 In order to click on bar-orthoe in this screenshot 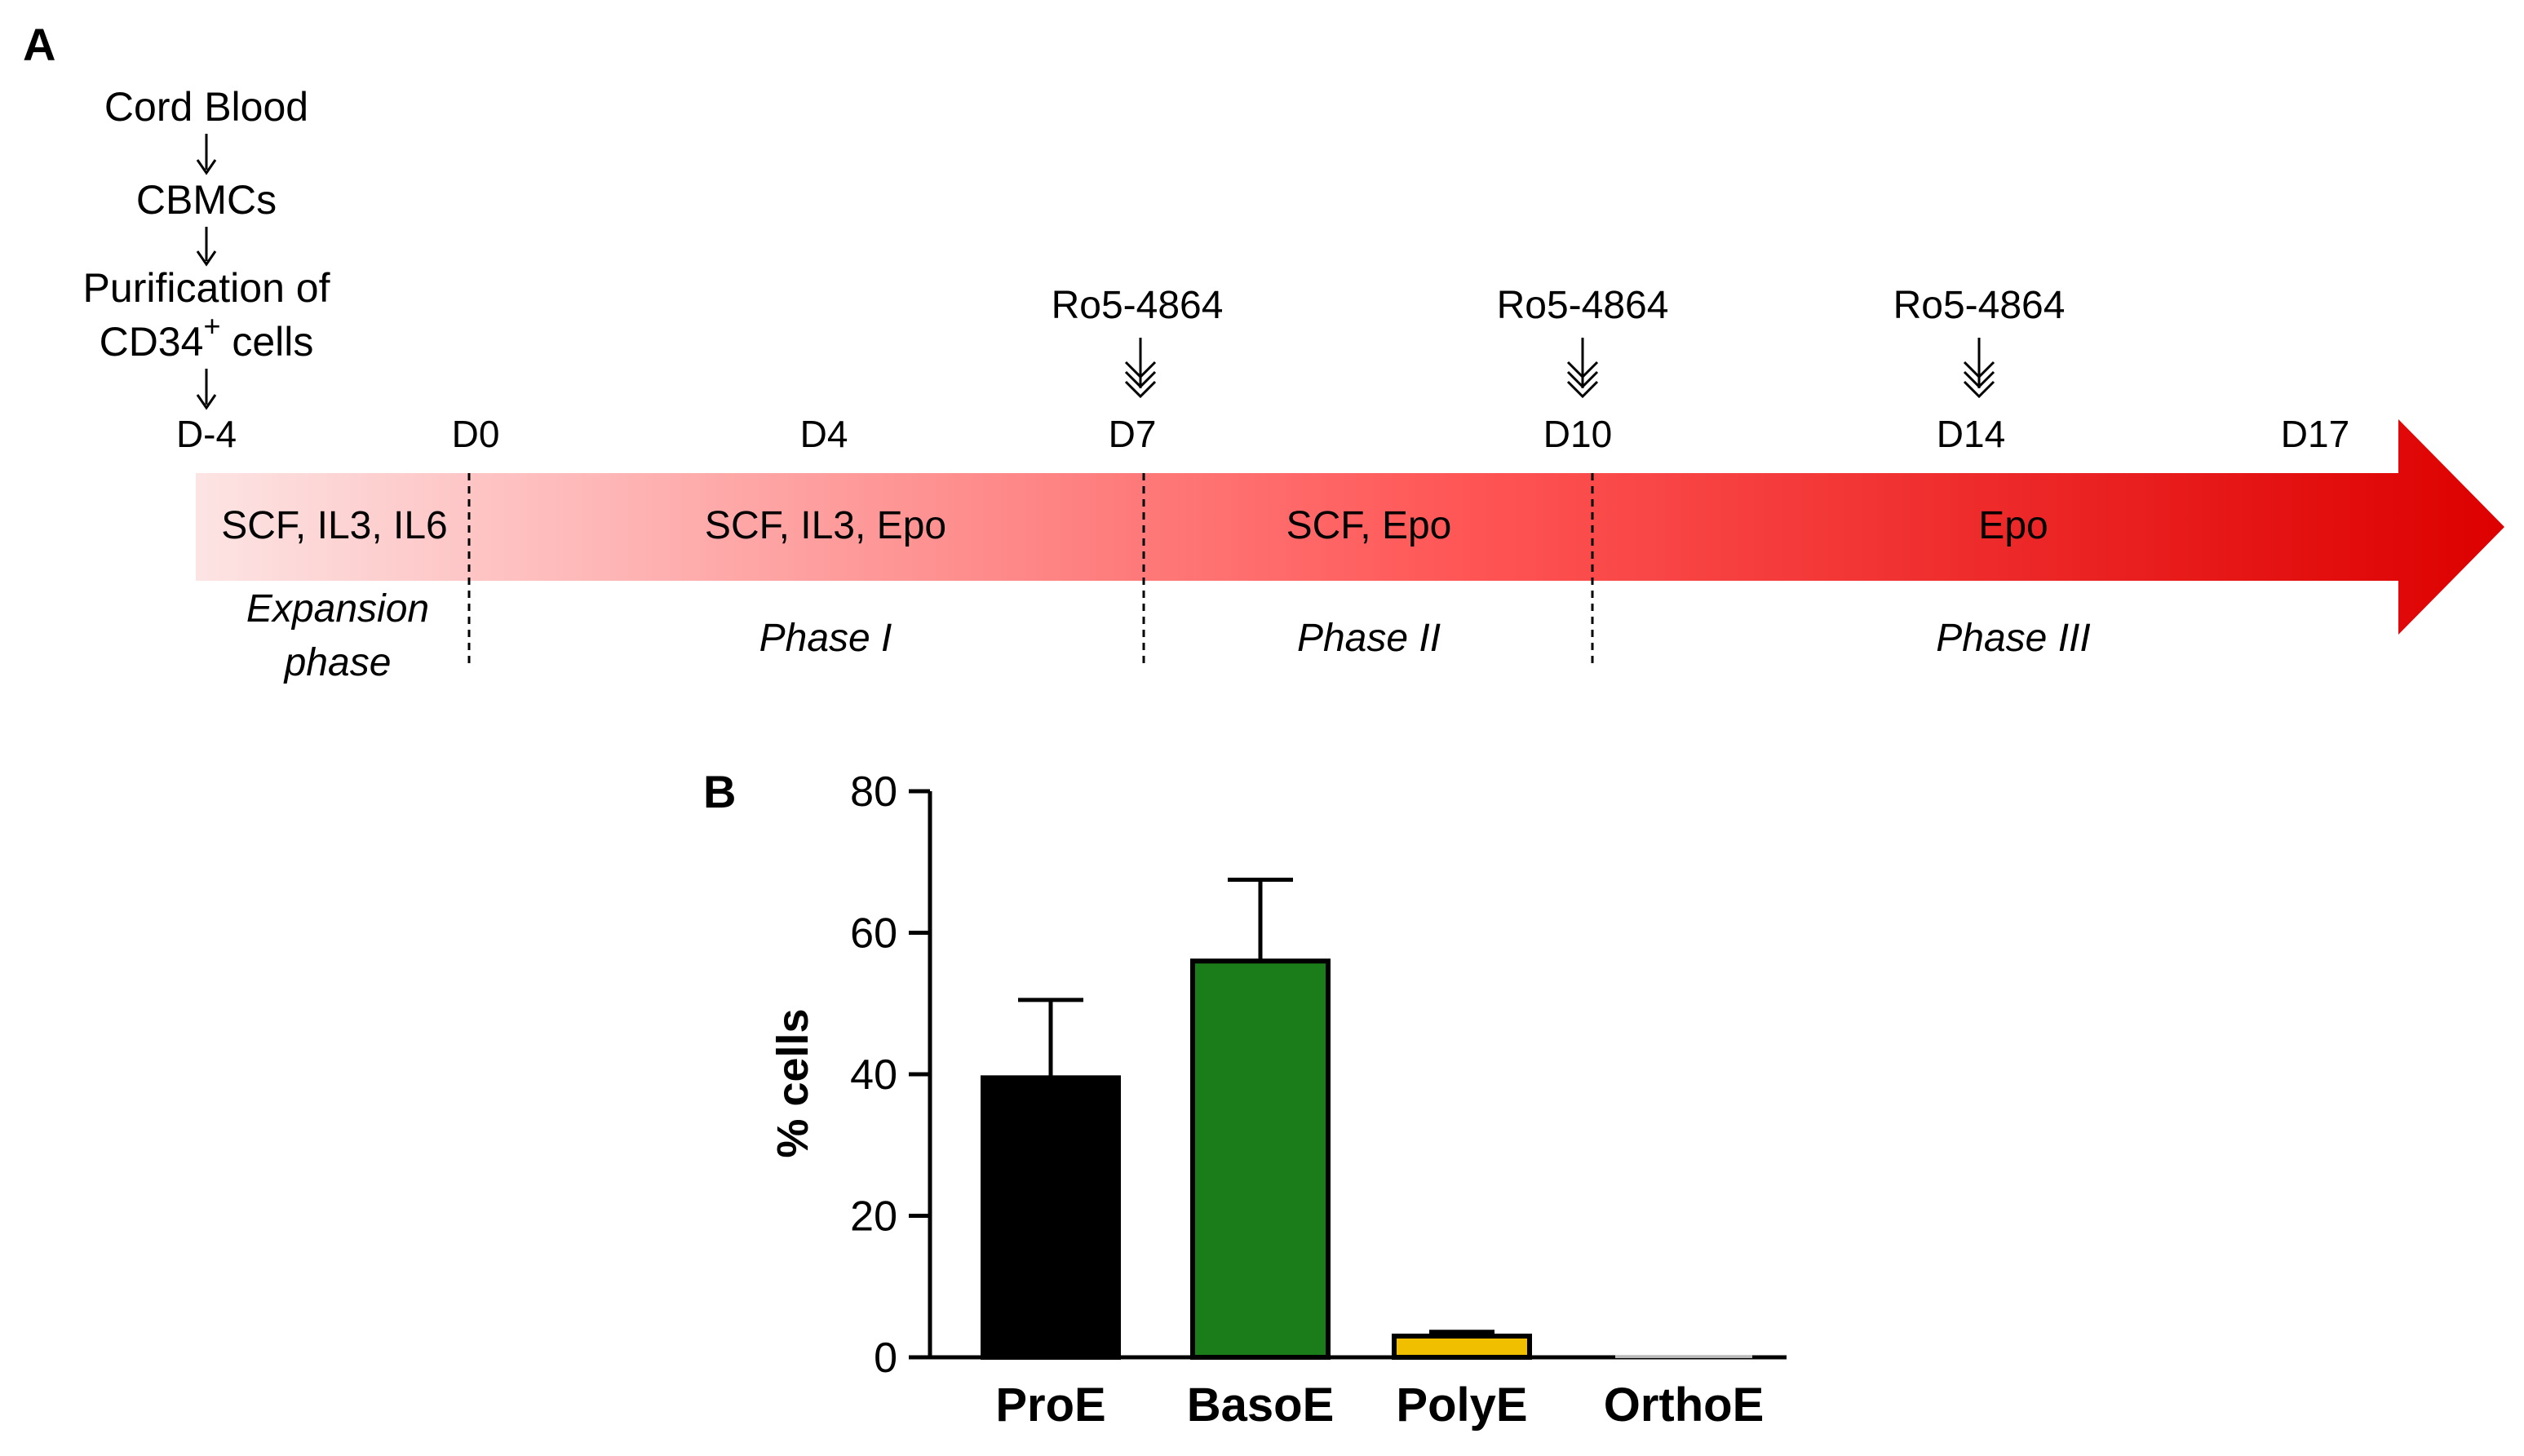, I will do `click(1683, 1357)`.